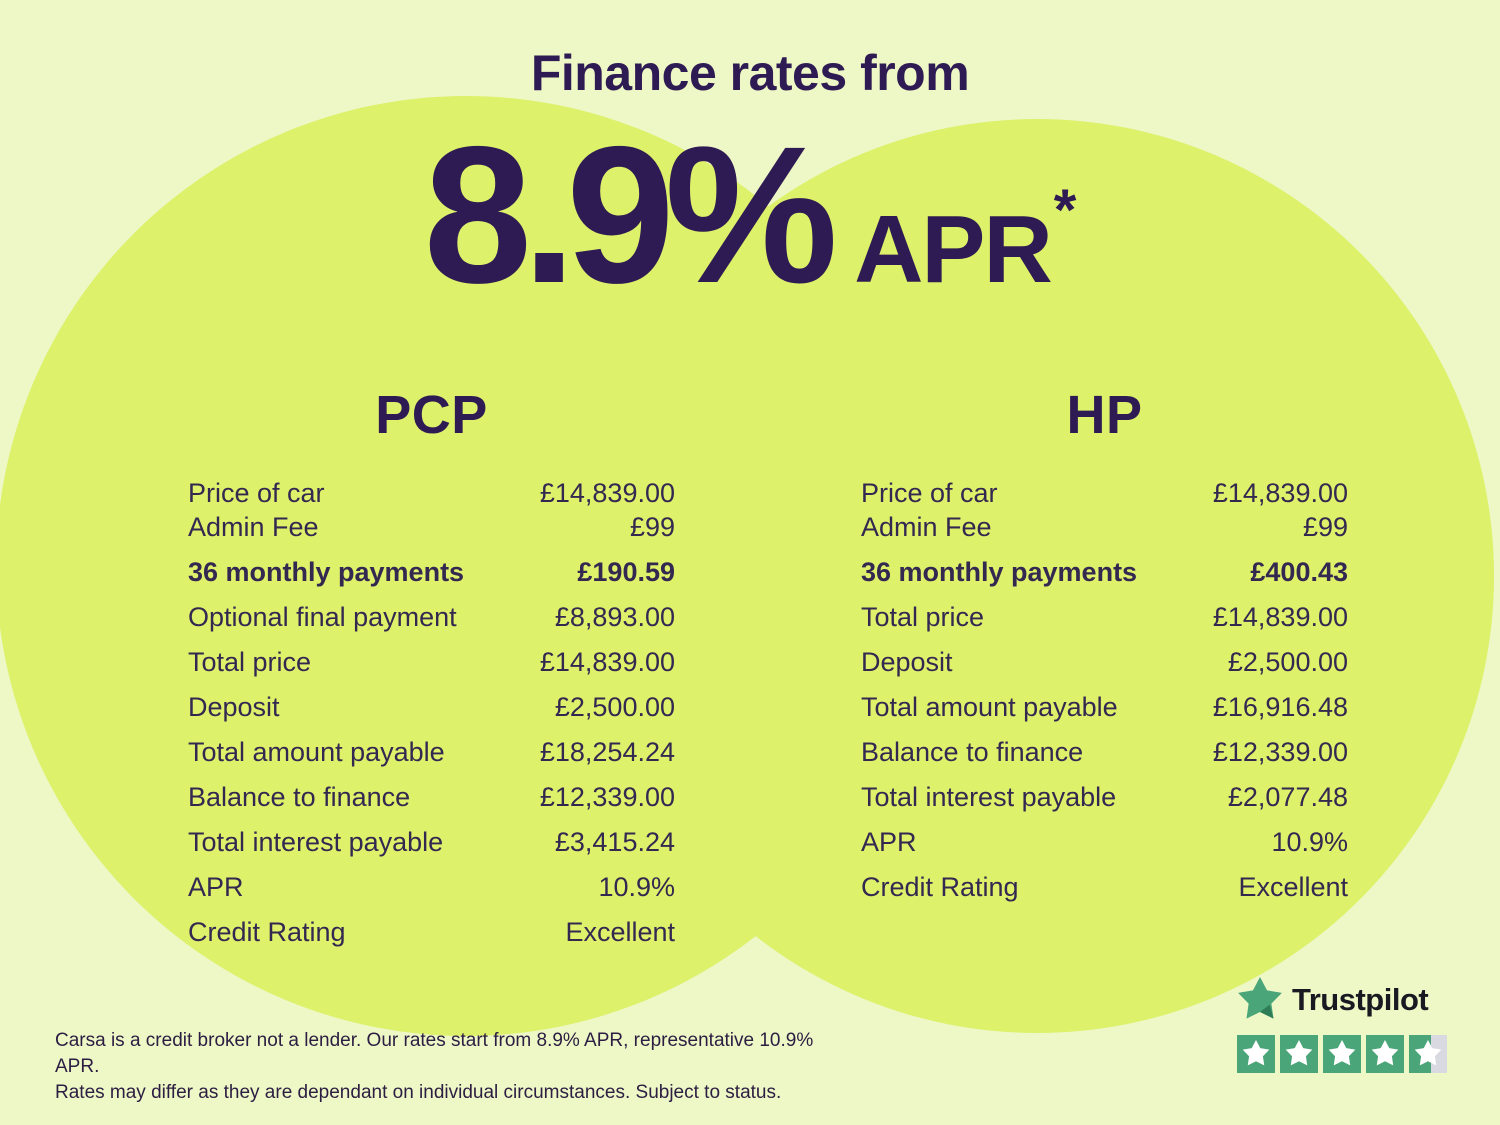 This screenshot has height=1125, width=1500. I want to click on table-row: Total interest payable £3,415.24, so click(431, 842).